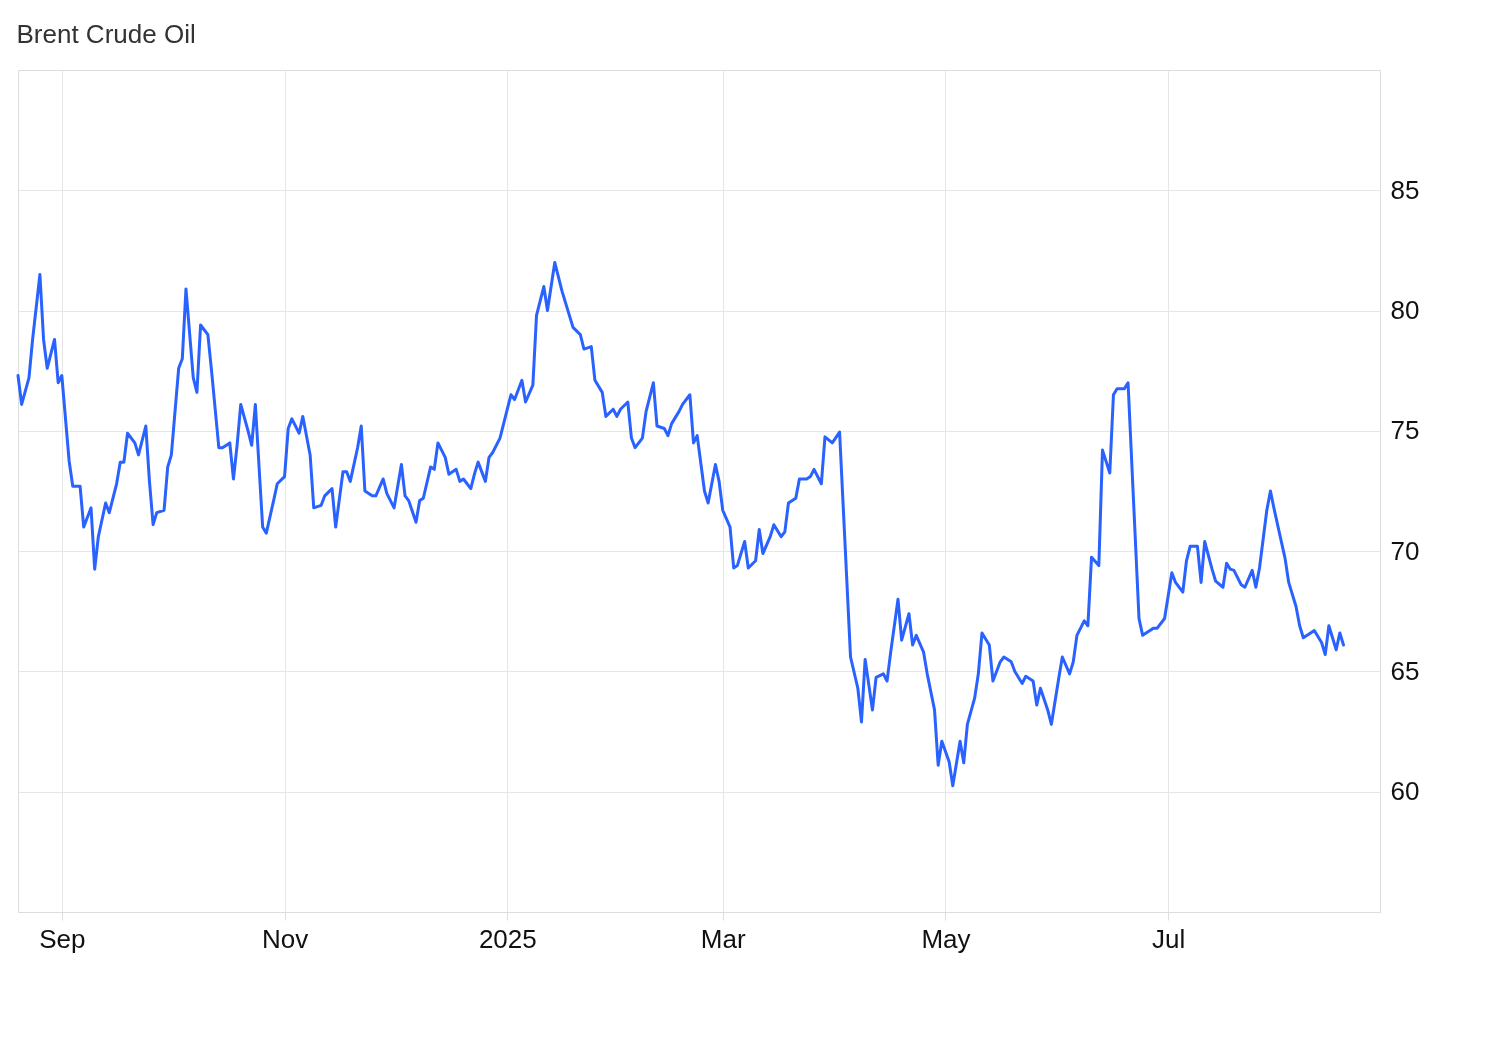 The height and width of the screenshot is (1040, 1500). What do you see at coordinates (106, 34) in the screenshot?
I see `chart-title: Brent Crude Oil` at bounding box center [106, 34].